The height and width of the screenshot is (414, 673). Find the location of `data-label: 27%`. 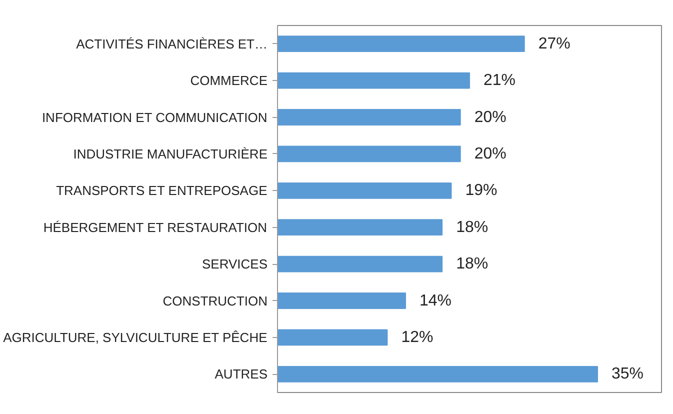

data-label: 27% is located at coordinates (554, 43).